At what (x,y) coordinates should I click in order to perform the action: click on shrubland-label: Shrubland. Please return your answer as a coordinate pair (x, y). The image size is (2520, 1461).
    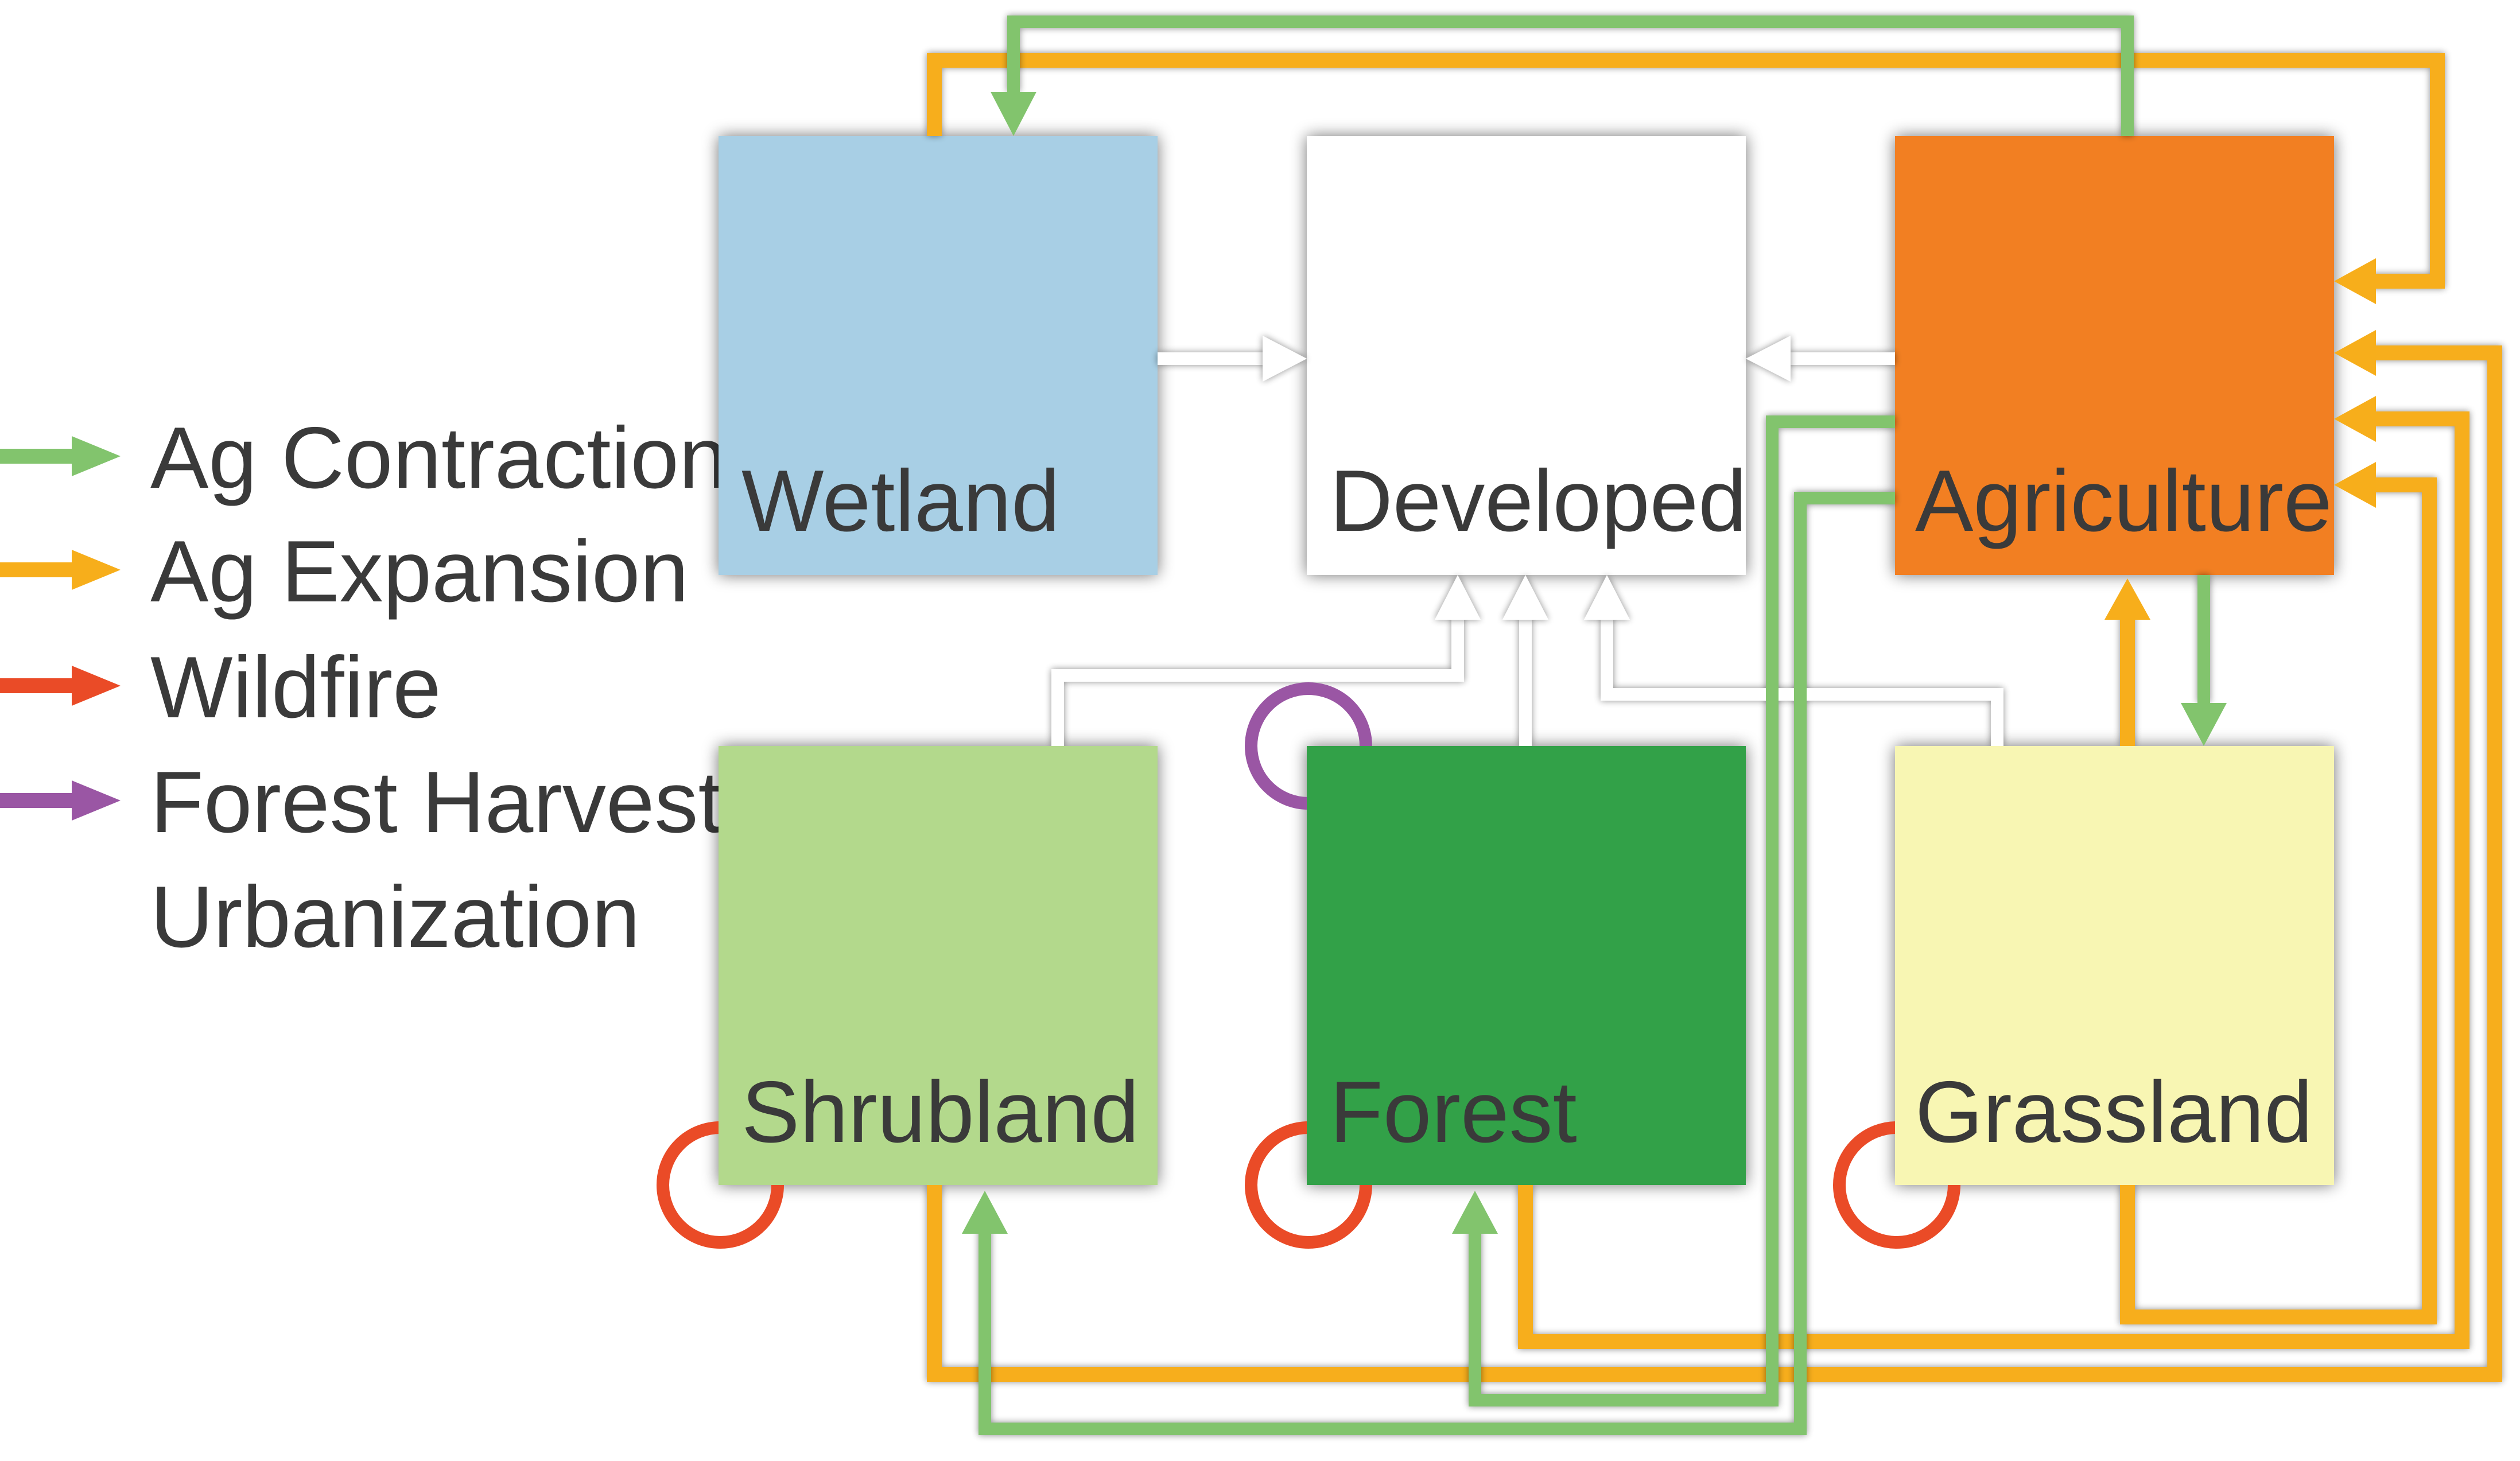
    Looking at the image, I should click on (940, 1112).